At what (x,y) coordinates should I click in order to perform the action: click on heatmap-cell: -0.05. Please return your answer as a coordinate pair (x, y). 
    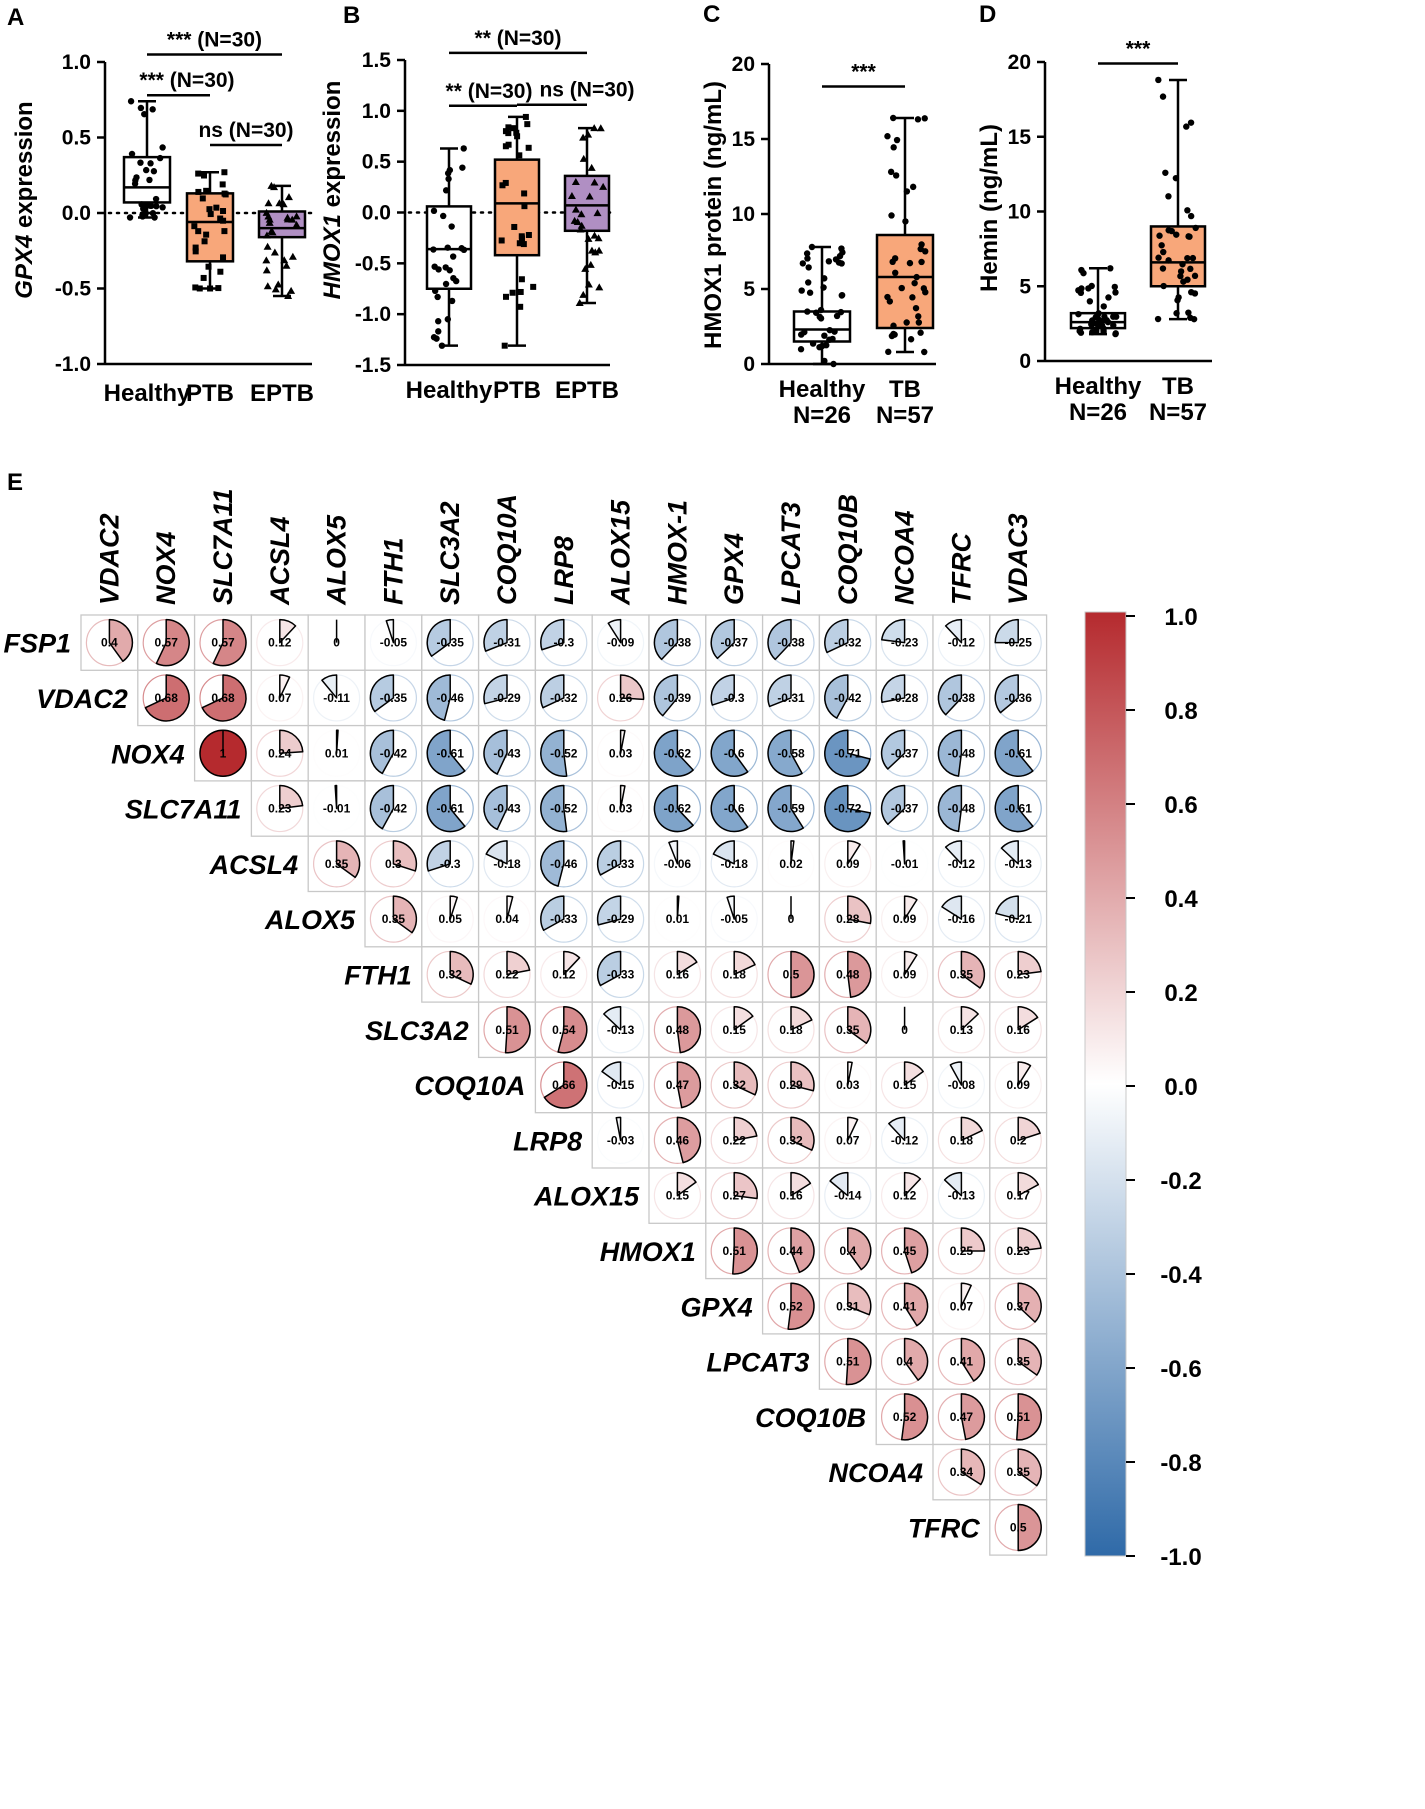
    Looking at the image, I should click on (393, 642).